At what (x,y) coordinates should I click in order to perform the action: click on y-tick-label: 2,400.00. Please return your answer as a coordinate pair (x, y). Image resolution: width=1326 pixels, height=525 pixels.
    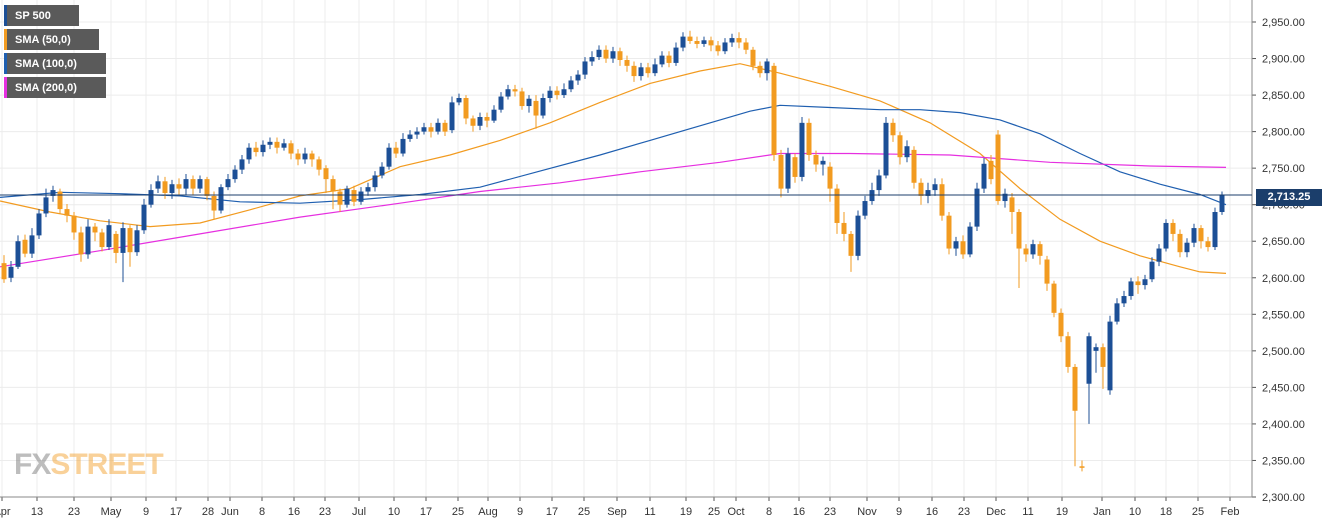
    Looking at the image, I should click on (1283, 425).